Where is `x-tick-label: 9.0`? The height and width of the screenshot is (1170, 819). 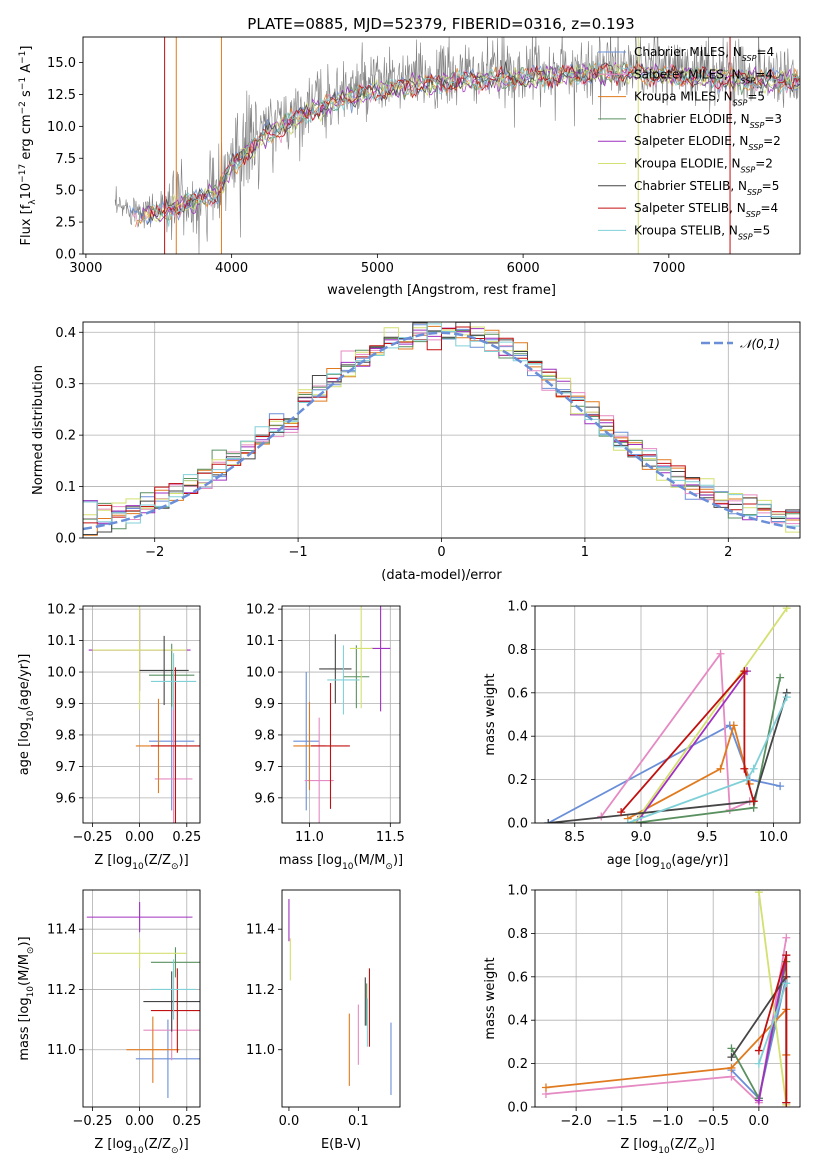
x-tick-label: 9.0 is located at coordinates (641, 837).